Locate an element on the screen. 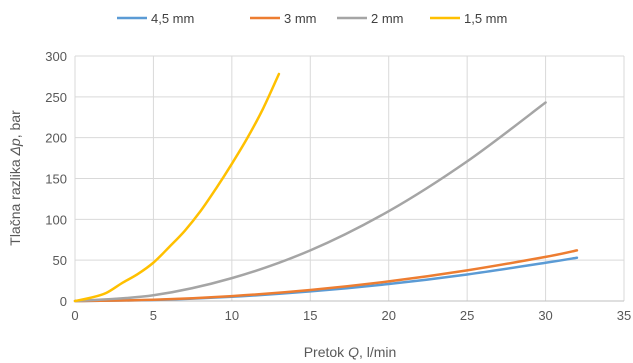  legend-label-1: 3 mm is located at coordinates (300, 18).